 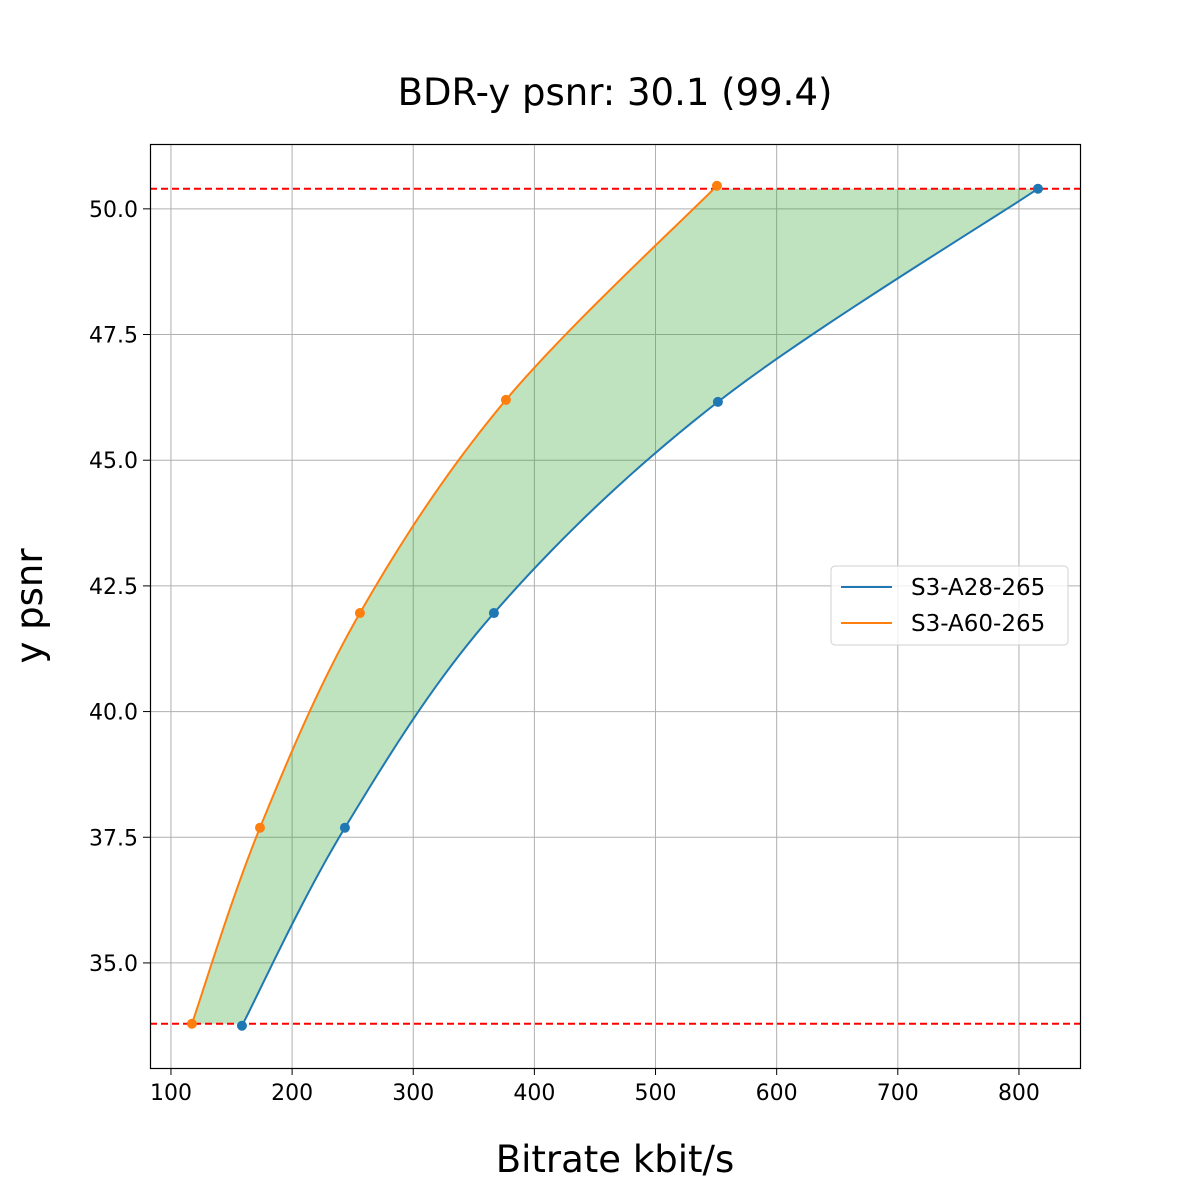 I want to click on x-tick-label: 100, so click(x=171, y=1093).